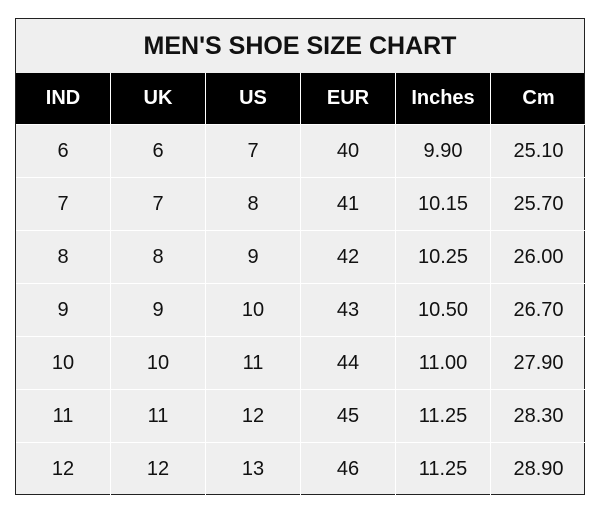  What do you see at coordinates (158, 151) in the screenshot?
I see `table-cell-uk: 6` at bounding box center [158, 151].